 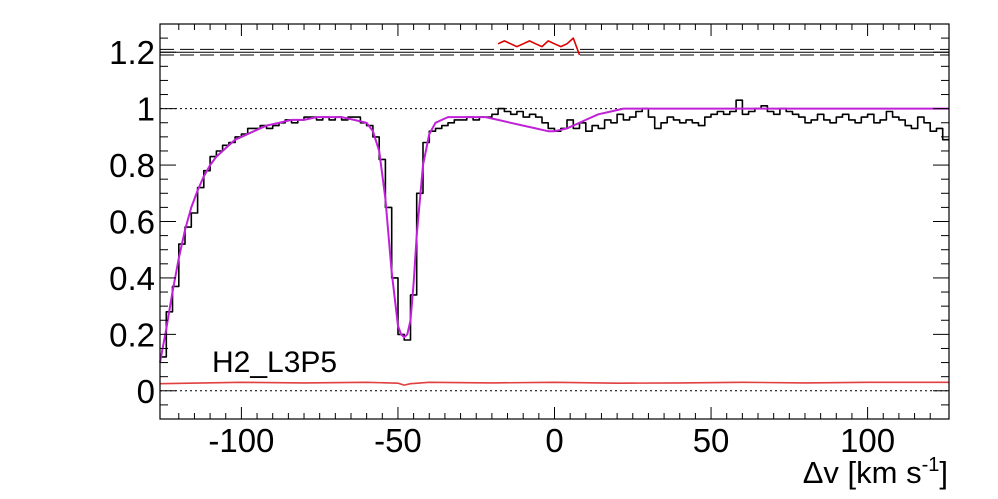 What do you see at coordinates (146, 391) in the screenshot?
I see `y-tick-label: 0` at bounding box center [146, 391].